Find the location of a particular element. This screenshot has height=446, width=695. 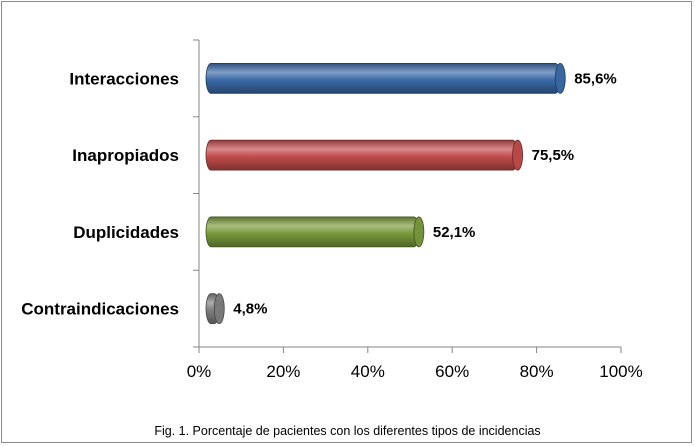

category-label: Contraindicaciones is located at coordinates (100, 309).